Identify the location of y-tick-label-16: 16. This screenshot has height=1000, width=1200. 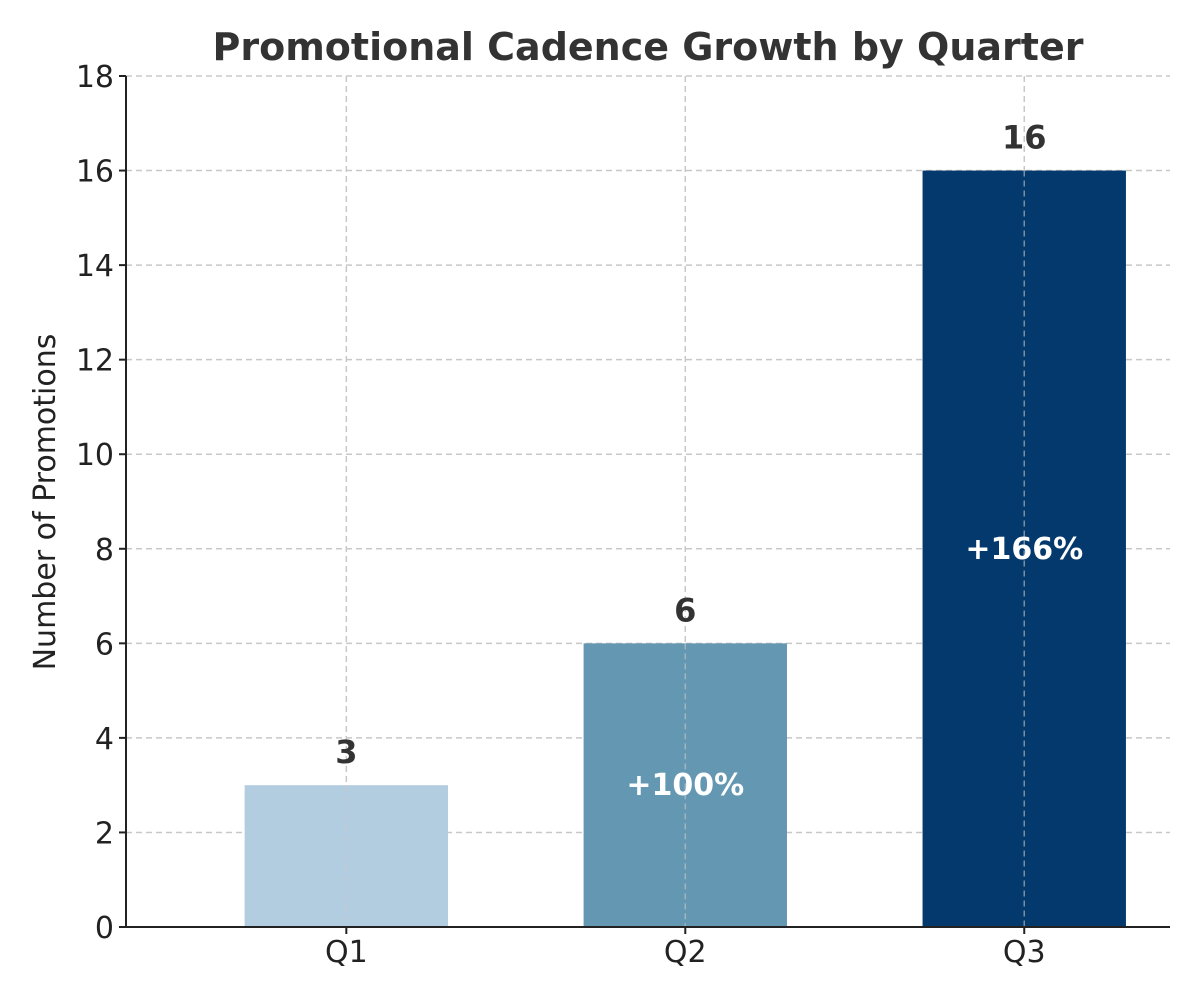
(95, 172).